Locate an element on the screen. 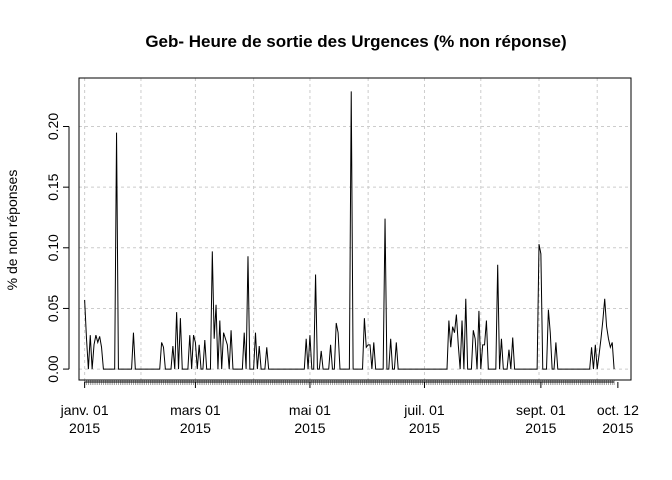 The height and width of the screenshot is (480, 672). y-tick-label: 0.10 is located at coordinates (53, 247).